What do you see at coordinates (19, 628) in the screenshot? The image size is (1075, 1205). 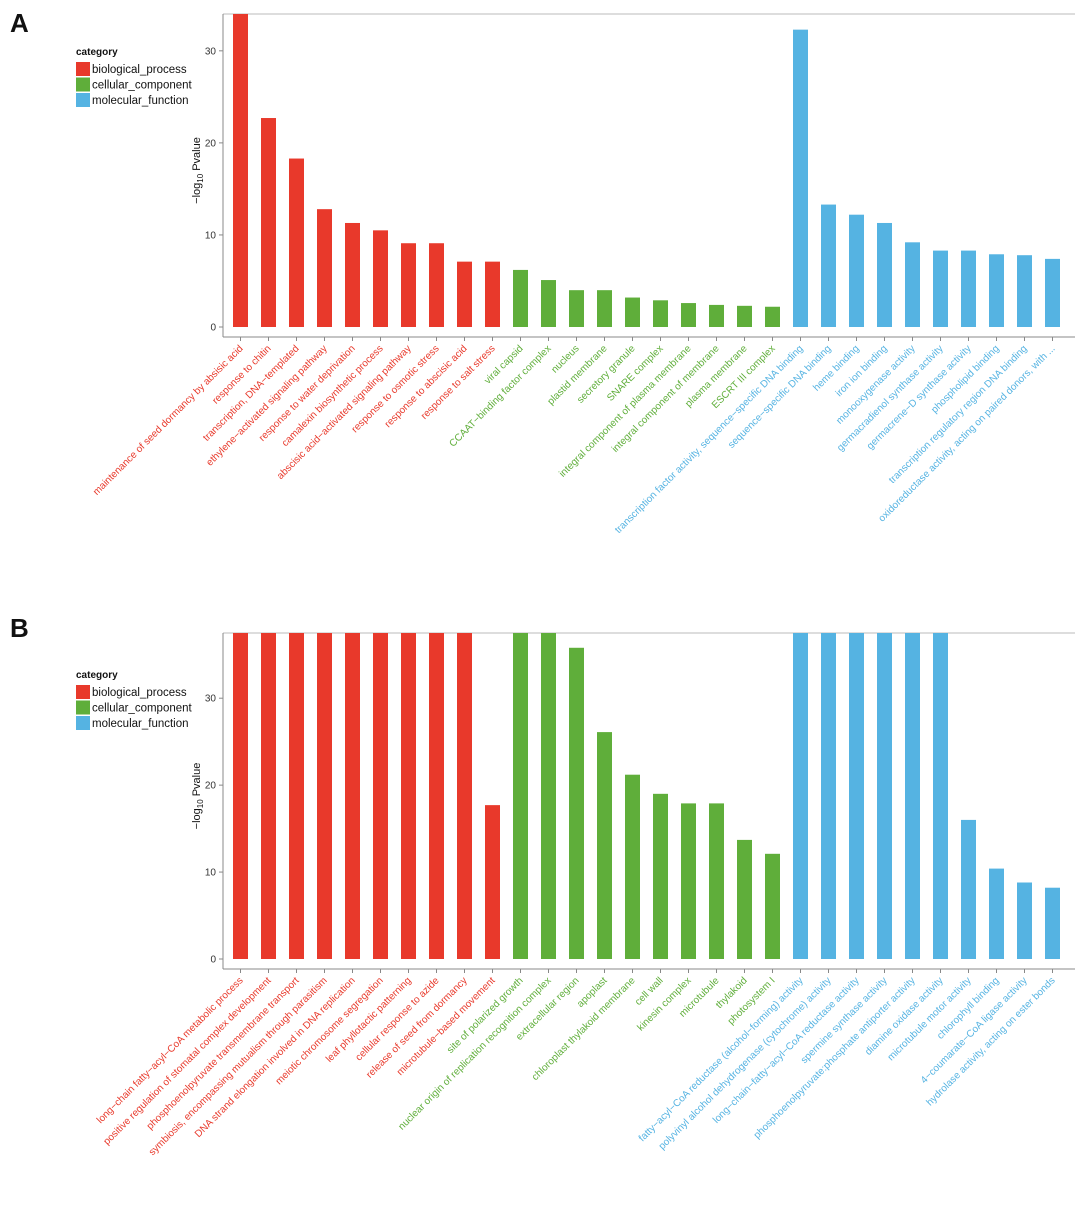 I see `panel-letter: B` at bounding box center [19, 628].